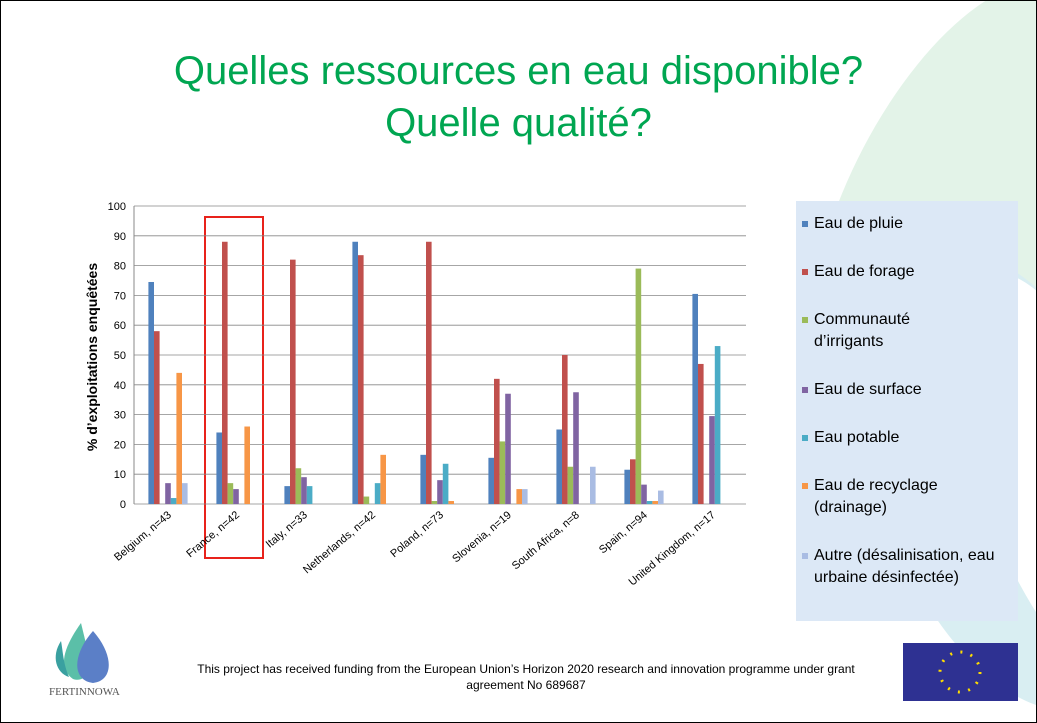  Describe the element at coordinates (120, 267) in the screenshot. I see `y-tick-label: 80` at that location.